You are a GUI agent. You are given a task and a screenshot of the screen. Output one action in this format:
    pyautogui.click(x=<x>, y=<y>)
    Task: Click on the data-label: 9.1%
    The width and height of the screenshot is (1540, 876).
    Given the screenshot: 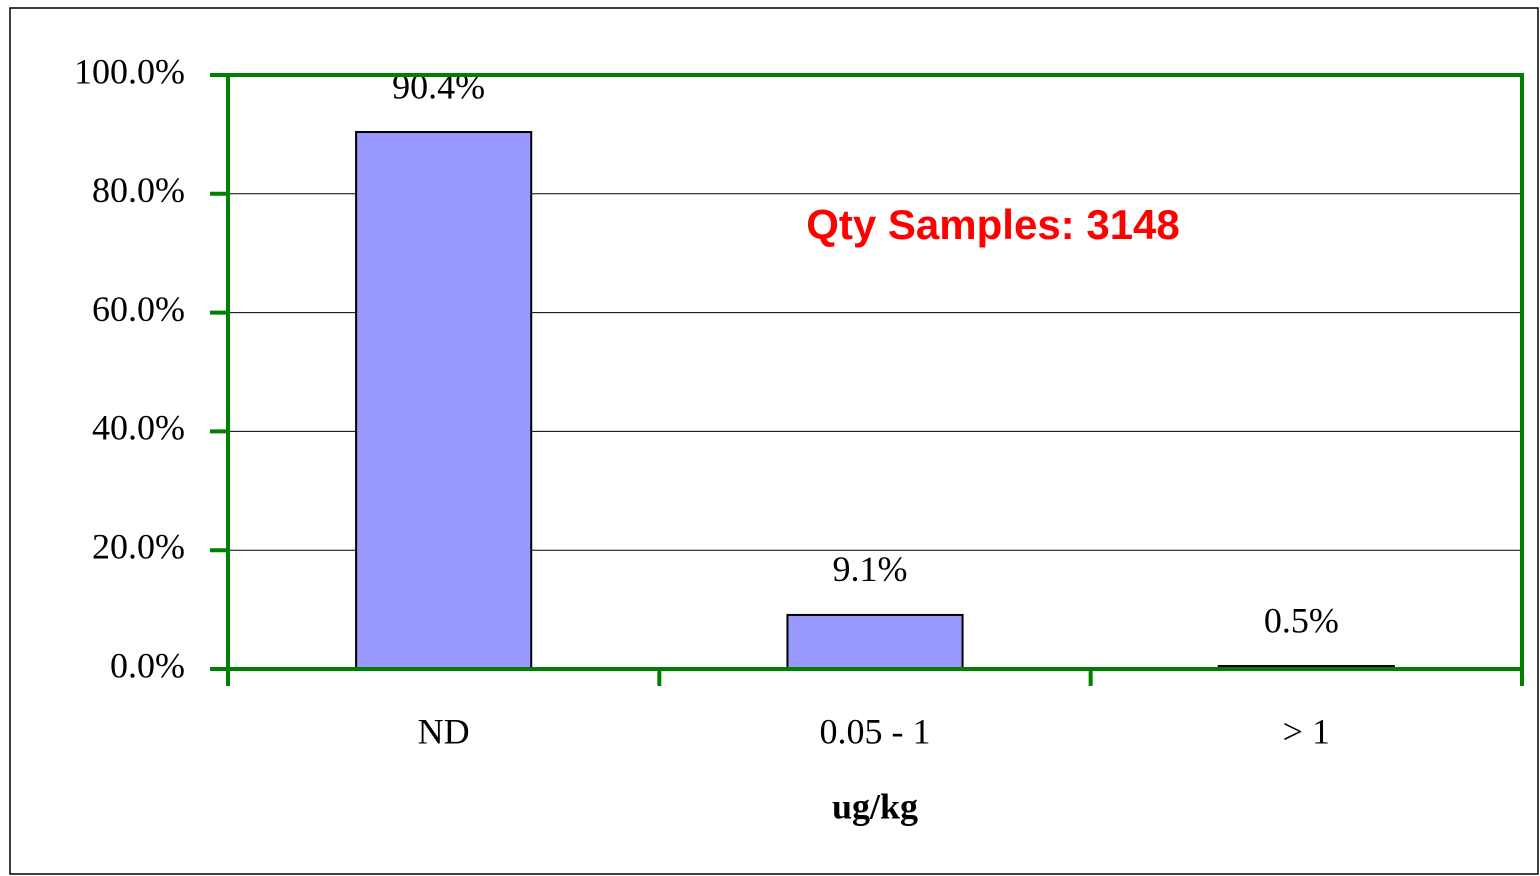 What is the action you would take?
    pyautogui.click(x=870, y=569)
    